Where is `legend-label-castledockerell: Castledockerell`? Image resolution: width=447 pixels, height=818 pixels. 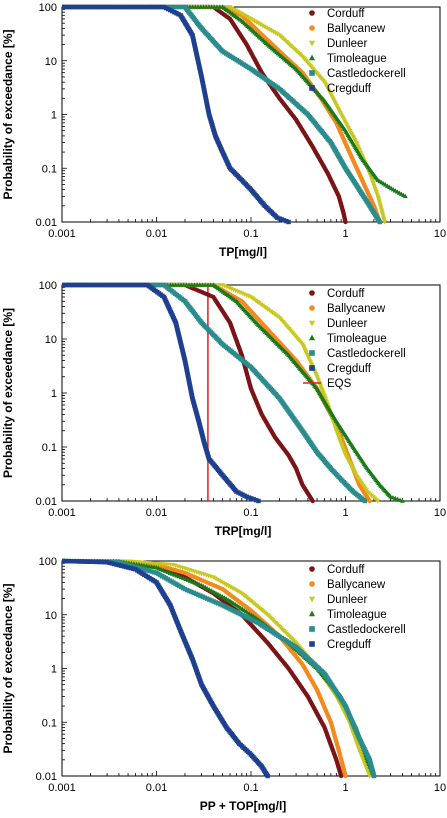 legend-label-castledockerell: Castledockerell is located at coordinates (366, 74).